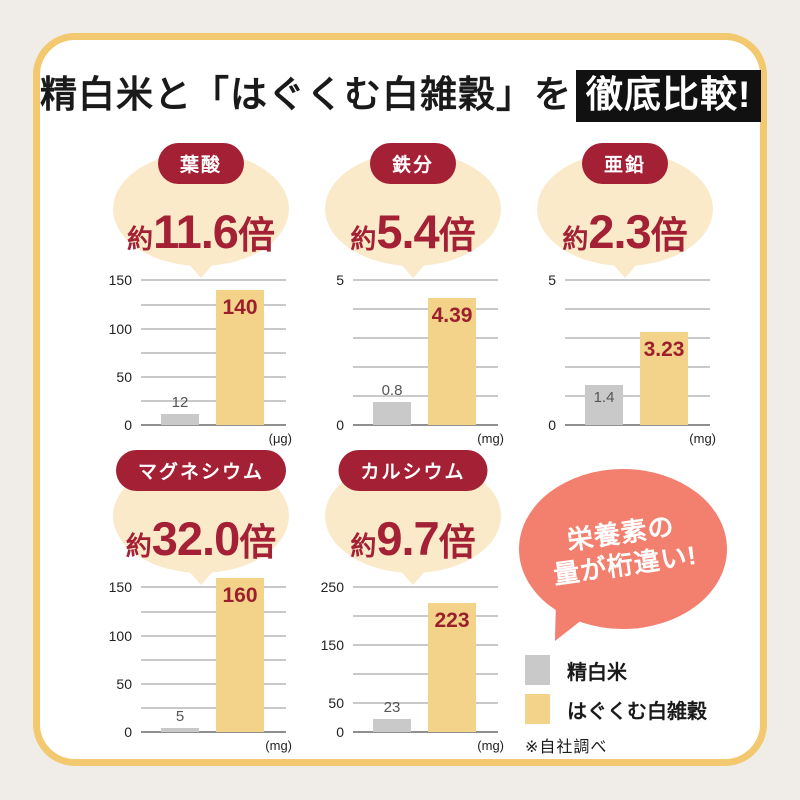 This screenshot has height=800, width=800. What do you see at coordinates (566, 748) in the screenshot?
I see `source-note: ※自社調べ` at bounding box center [566, 748].